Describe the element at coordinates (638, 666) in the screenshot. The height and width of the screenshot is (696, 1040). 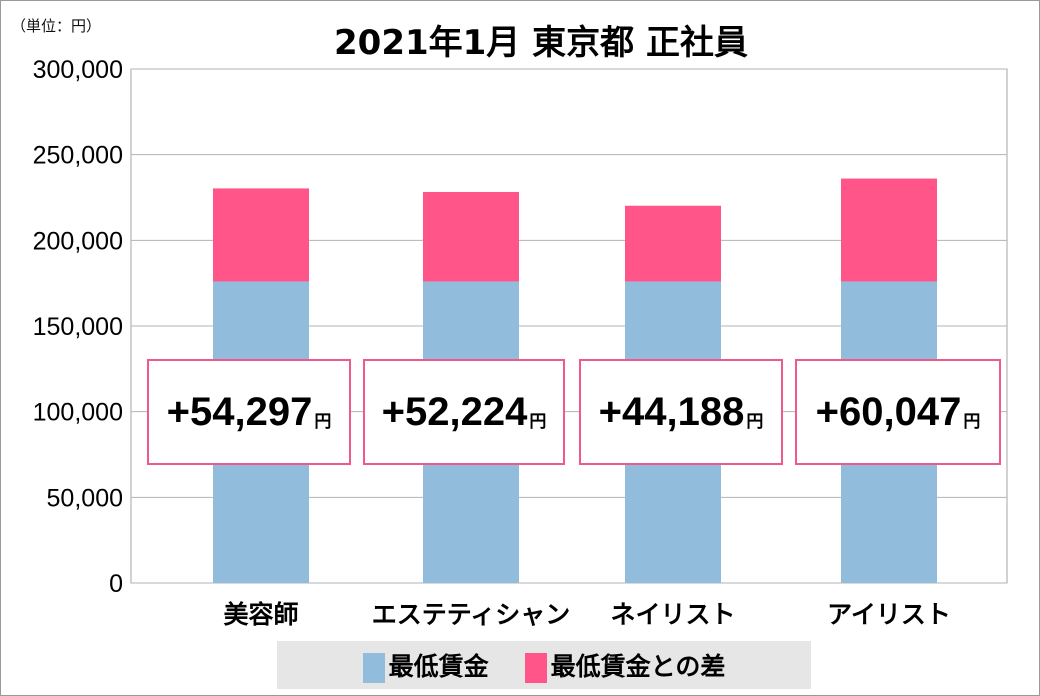
I see `legend-label: 最低賃金との差` at that location.